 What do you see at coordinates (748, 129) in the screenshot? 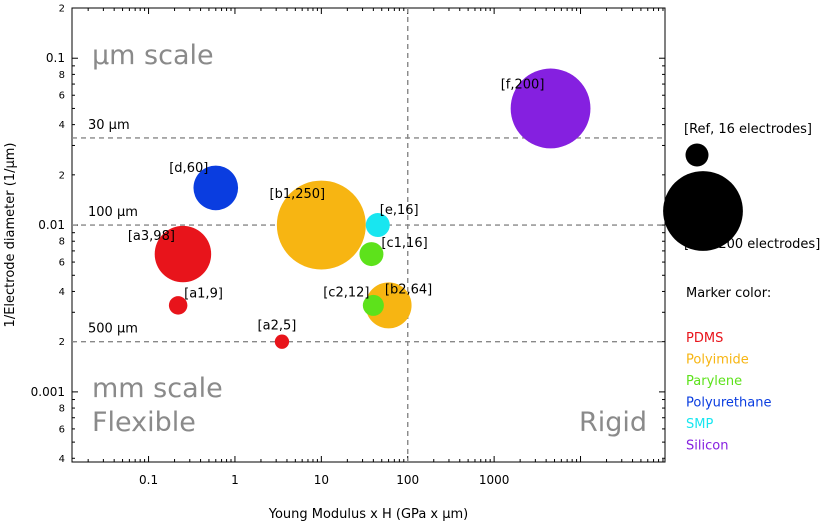
I see `size-legend-label: [Ref, 16 electrodes]` at bounding box center [748, 129].